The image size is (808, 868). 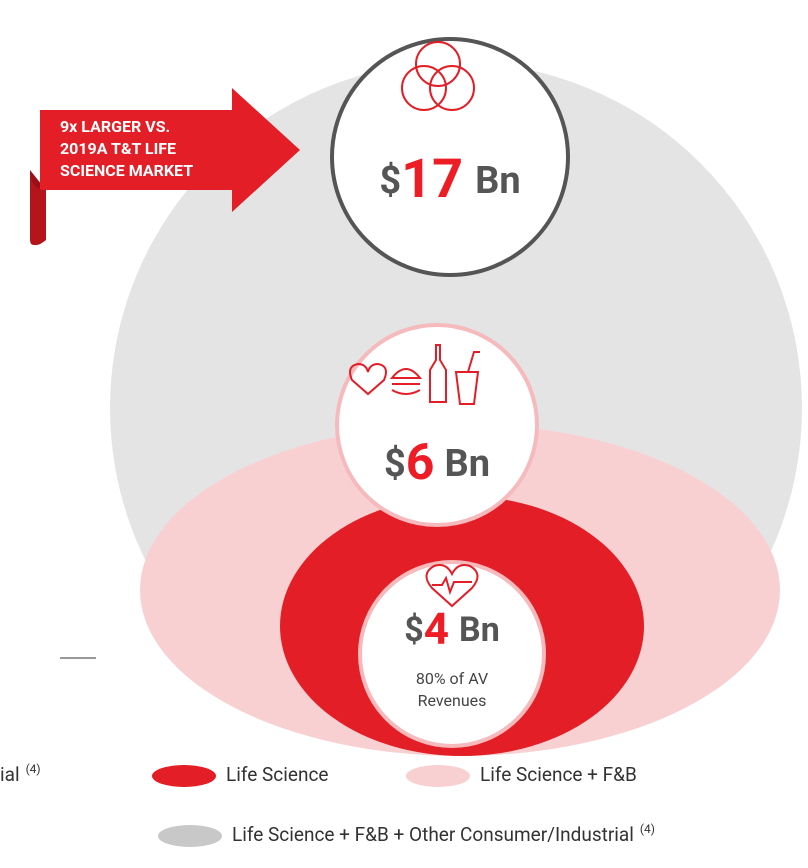 What do you see at coordinates (414, 374) in the screenshot?
I see `icon-food` at bounding box center [414, 374].